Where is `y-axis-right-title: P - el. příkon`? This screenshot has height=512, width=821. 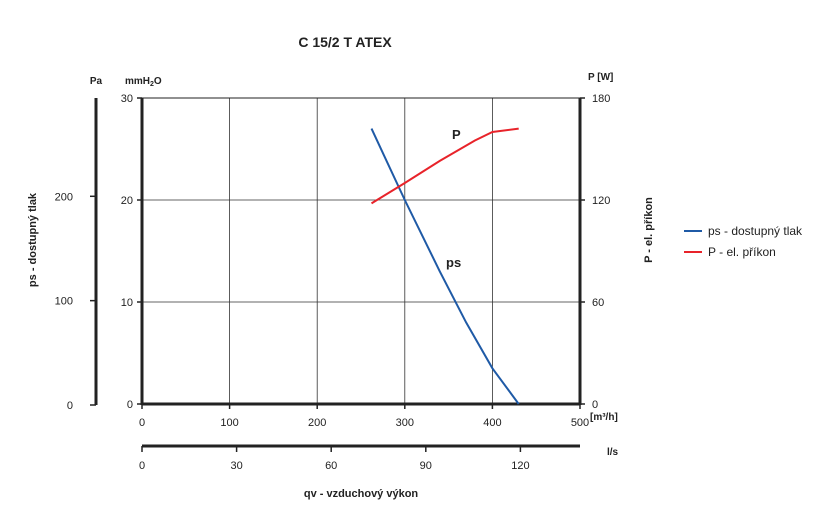 y-axis-right-title: P - el. příkon is located at coordinates (649, 230).